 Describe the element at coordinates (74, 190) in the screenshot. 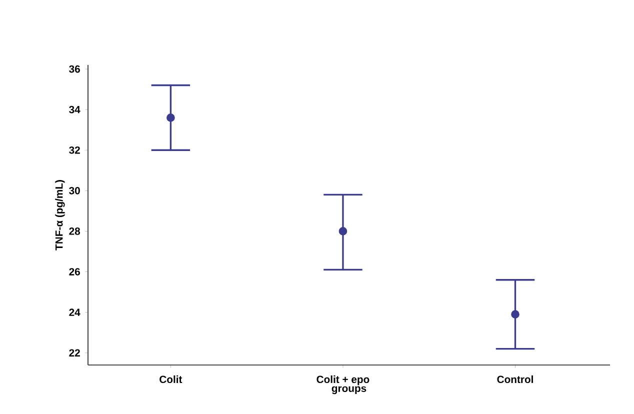

I see `y-tick-label: 30` at that location.